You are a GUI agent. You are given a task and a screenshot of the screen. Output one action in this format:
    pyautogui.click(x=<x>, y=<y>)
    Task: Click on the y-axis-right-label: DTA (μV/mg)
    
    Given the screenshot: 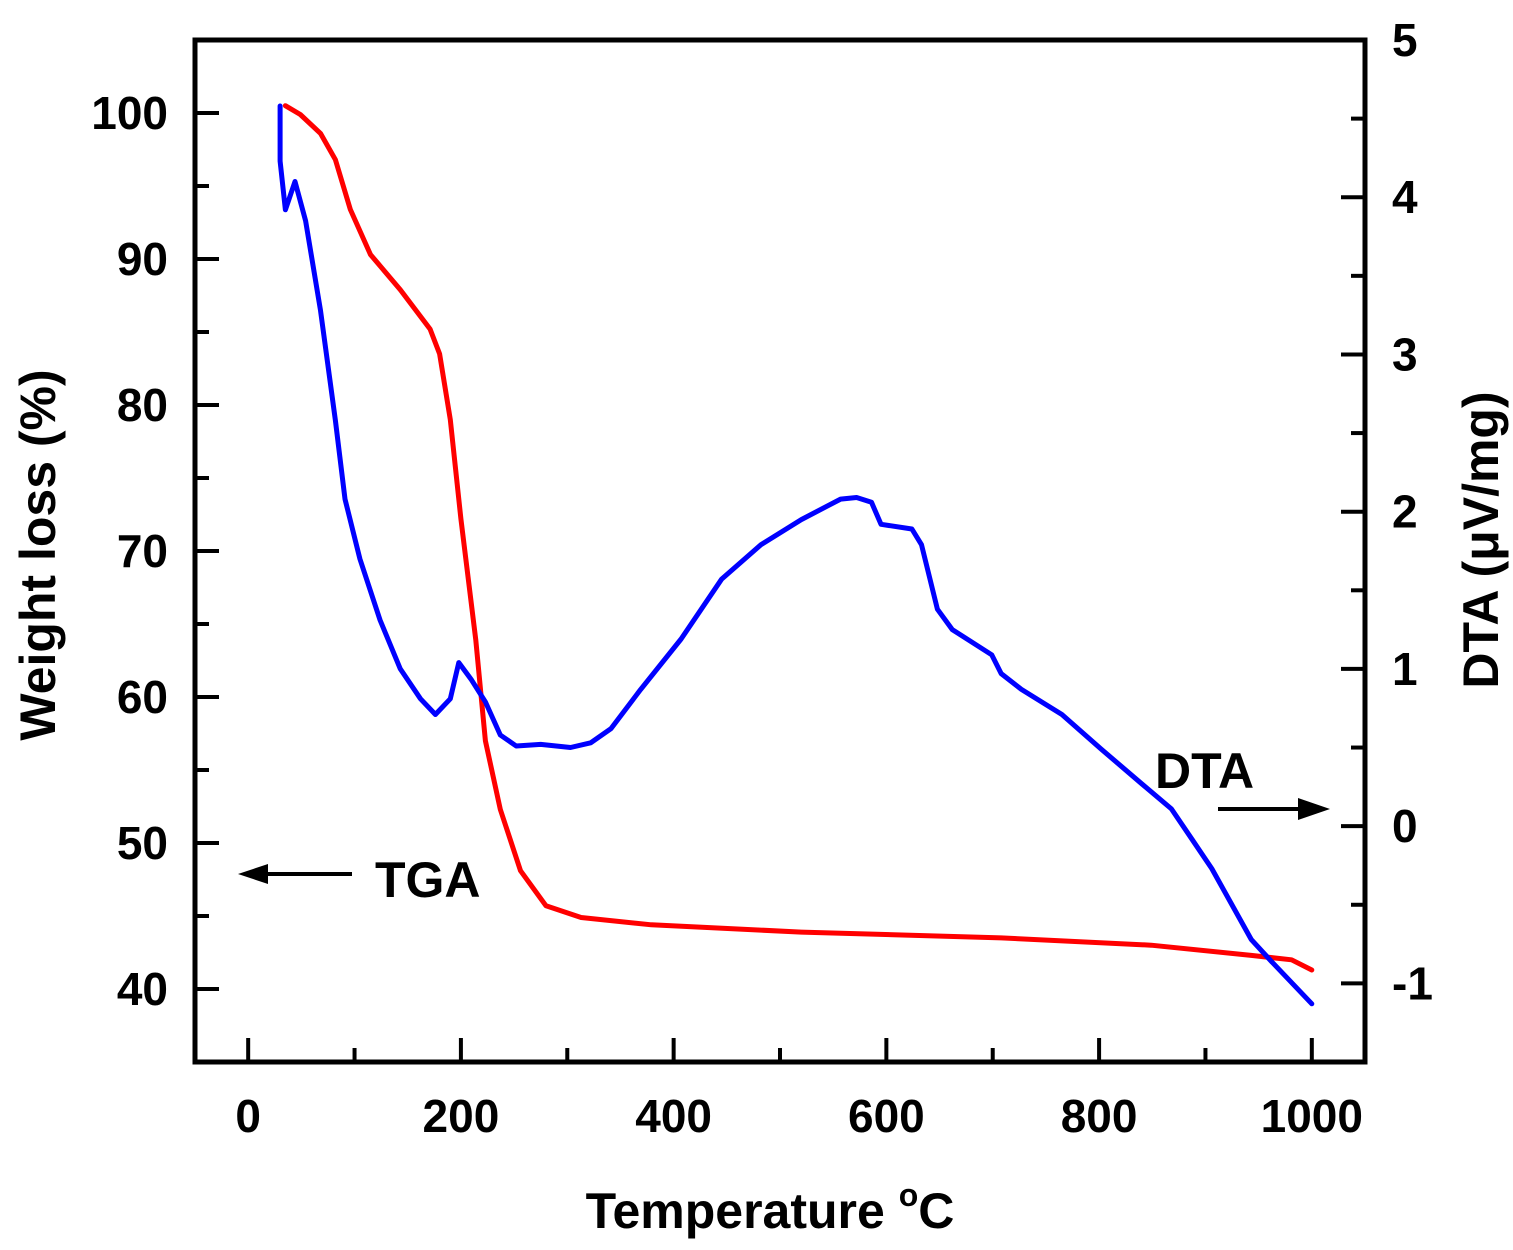 What is the action you would take?
    pyautogui.click(x=1481, y=539)
    